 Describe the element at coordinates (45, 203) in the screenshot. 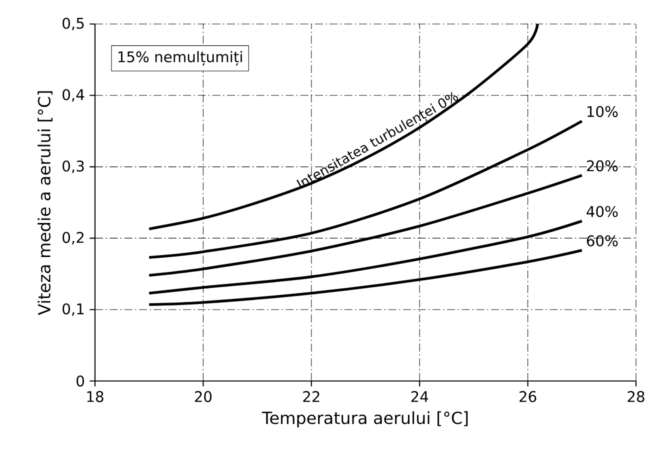

I see `y-axis-title: Viteza medie a aerului [°C]` at that location.